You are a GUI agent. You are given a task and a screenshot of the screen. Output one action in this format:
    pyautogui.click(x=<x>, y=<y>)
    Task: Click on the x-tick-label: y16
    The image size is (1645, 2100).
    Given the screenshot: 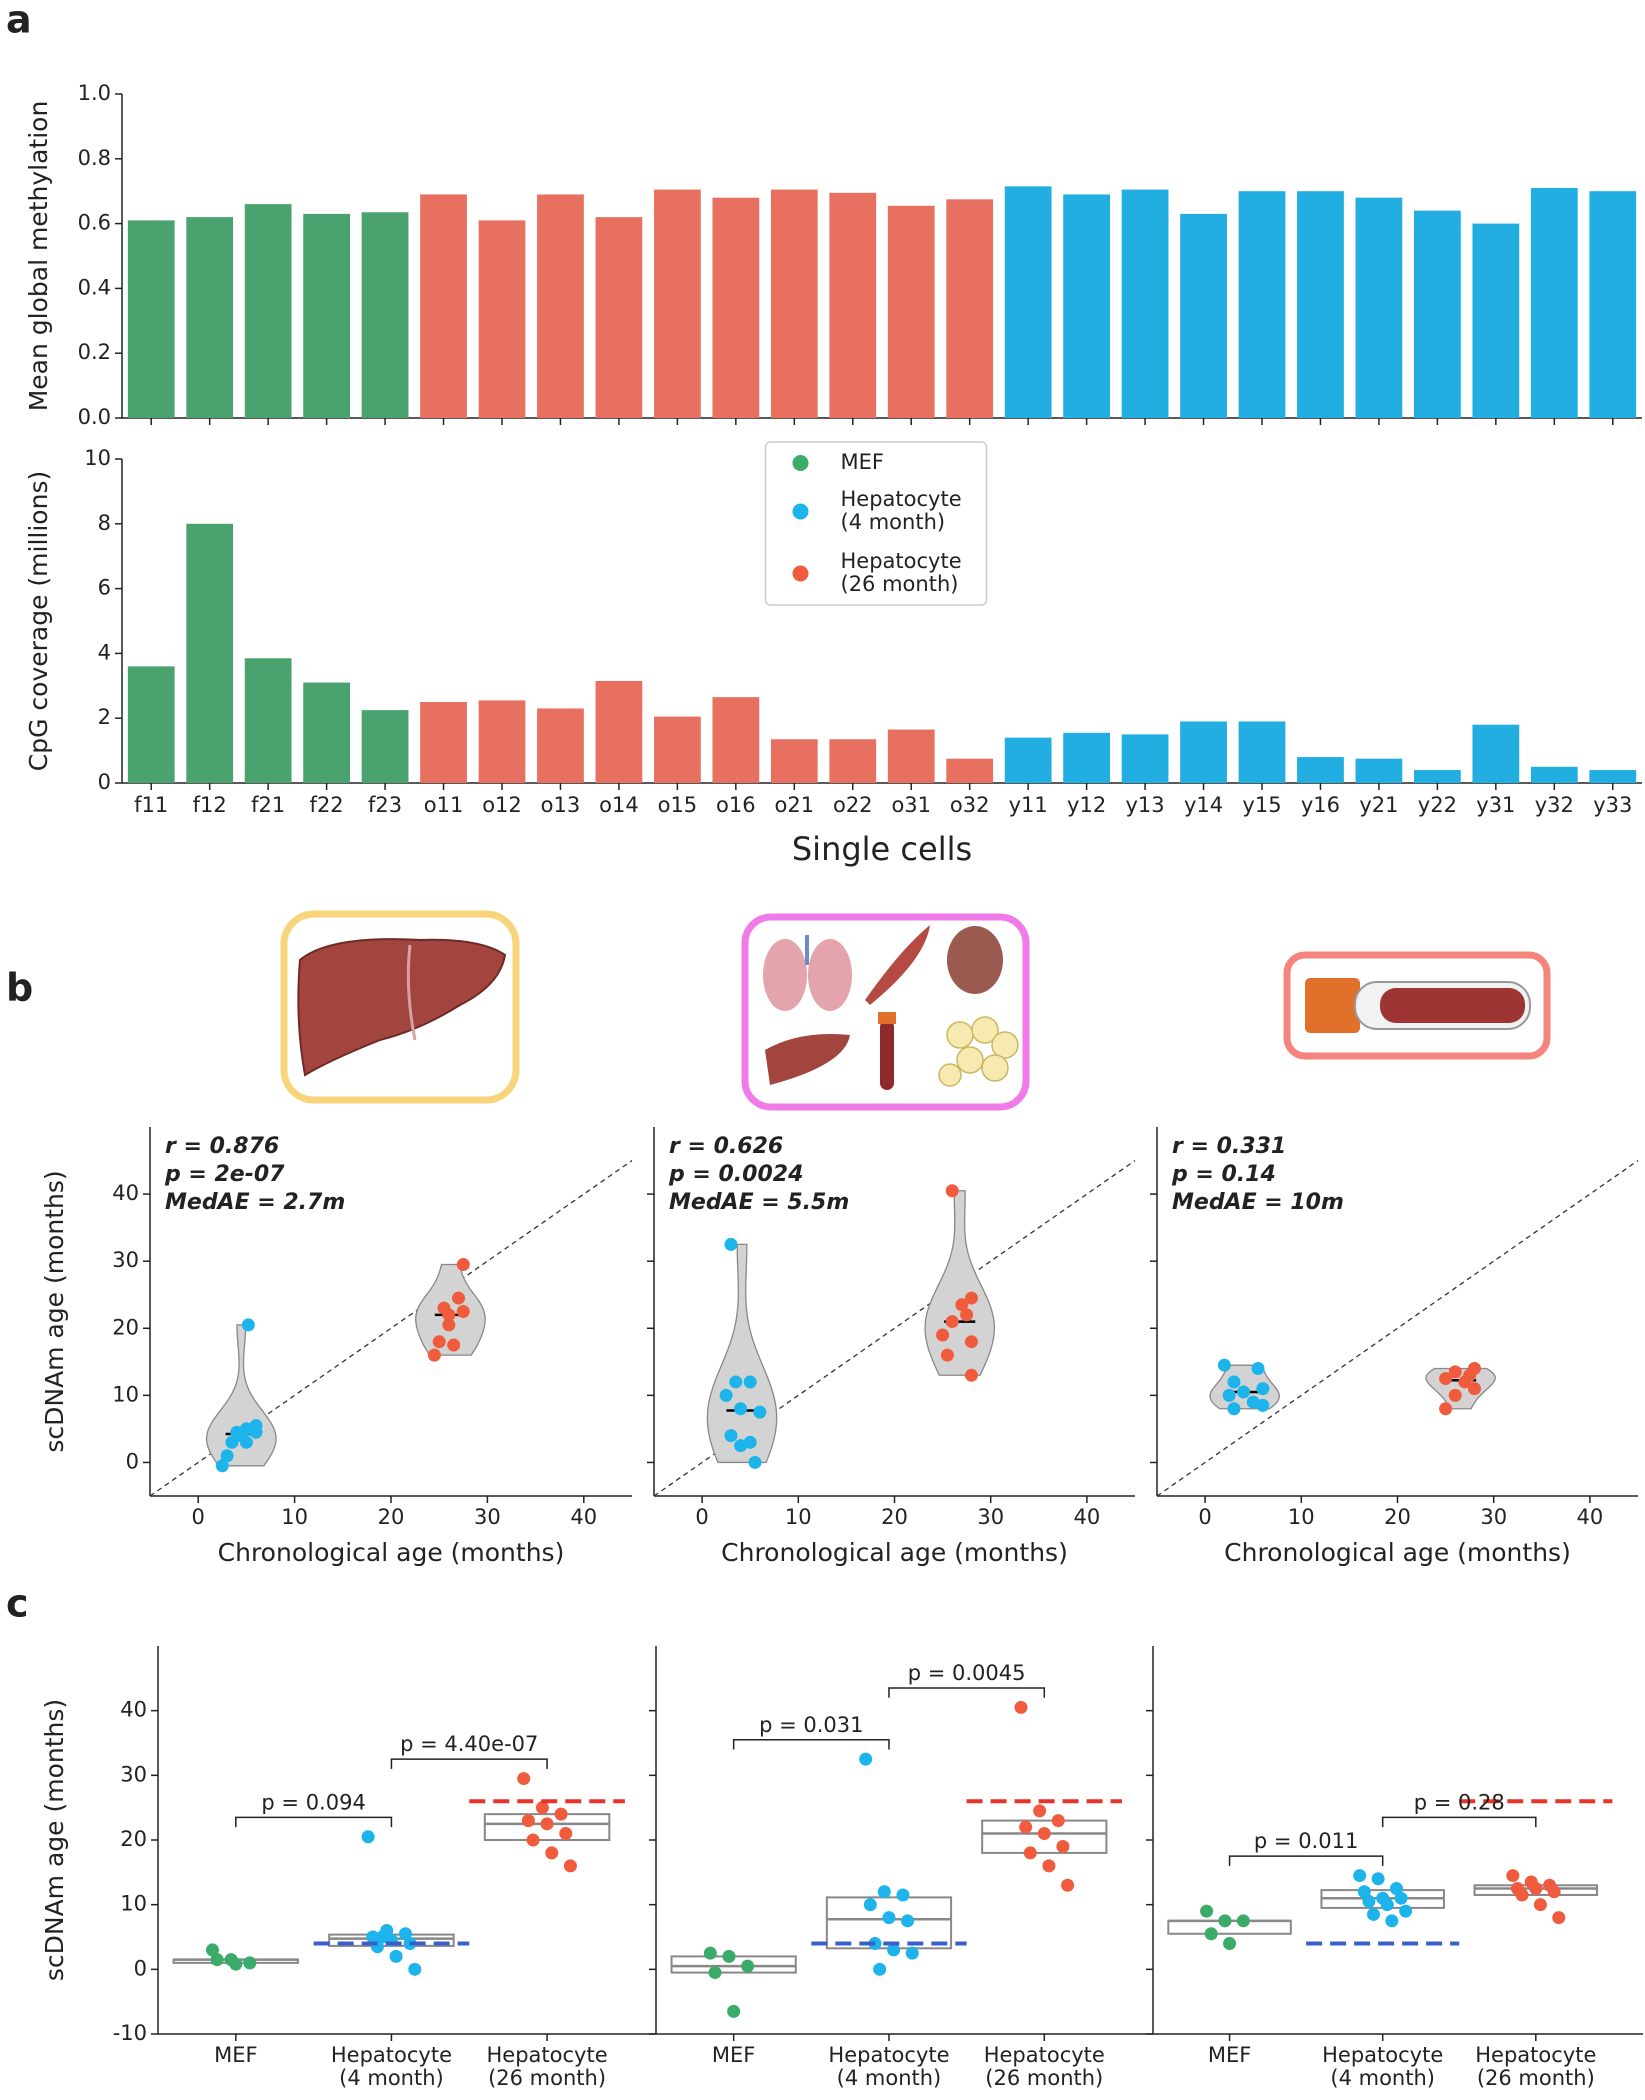 What is the action you would take?
    pyautogui.click(x=1320, y=805)
    